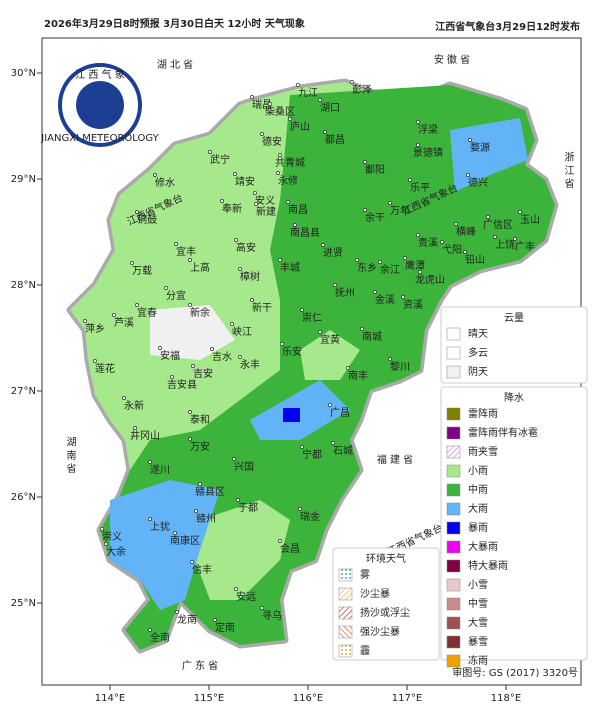 Image resolution: width=607 pixels, height=724 pixels. I want to click on legend-label: 霾, so click(365, 651).